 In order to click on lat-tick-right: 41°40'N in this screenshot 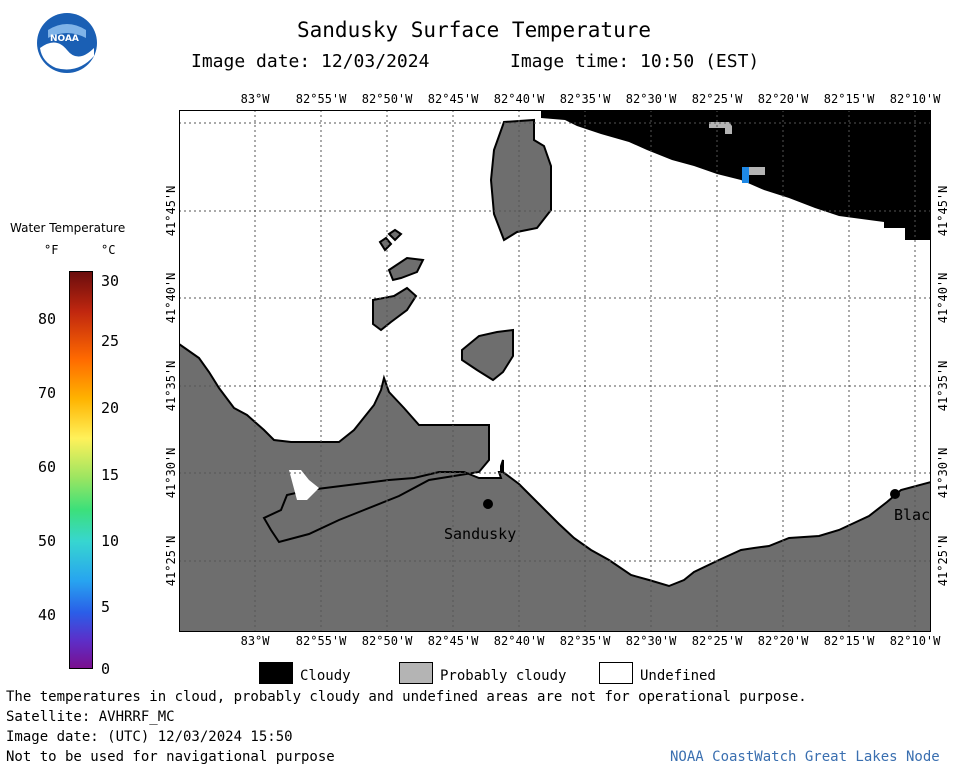, I will do `click(942, 298)`.